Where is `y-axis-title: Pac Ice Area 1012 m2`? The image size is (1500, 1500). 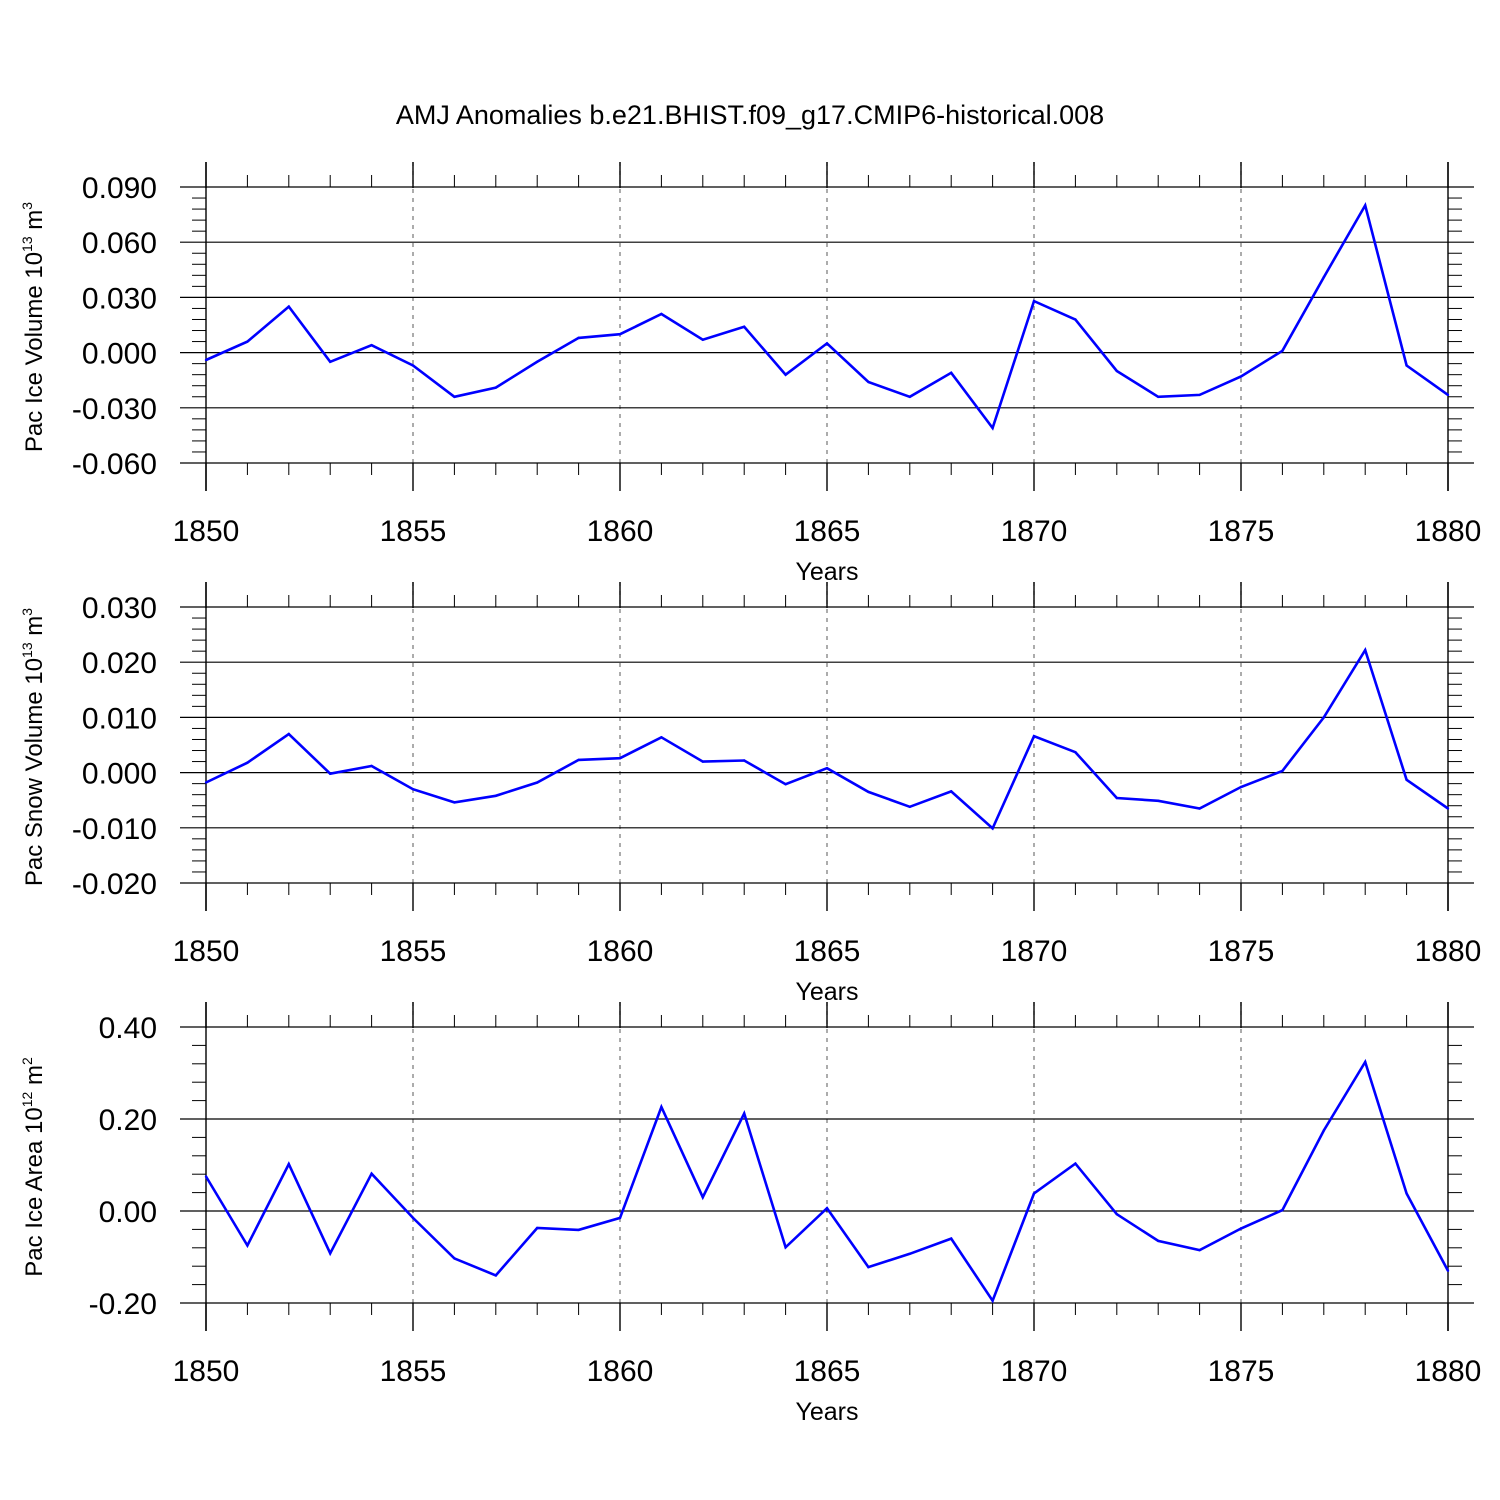 y-axis-title: Pac Ice Area 1012 m2 is located at coordinates (33, 1167).